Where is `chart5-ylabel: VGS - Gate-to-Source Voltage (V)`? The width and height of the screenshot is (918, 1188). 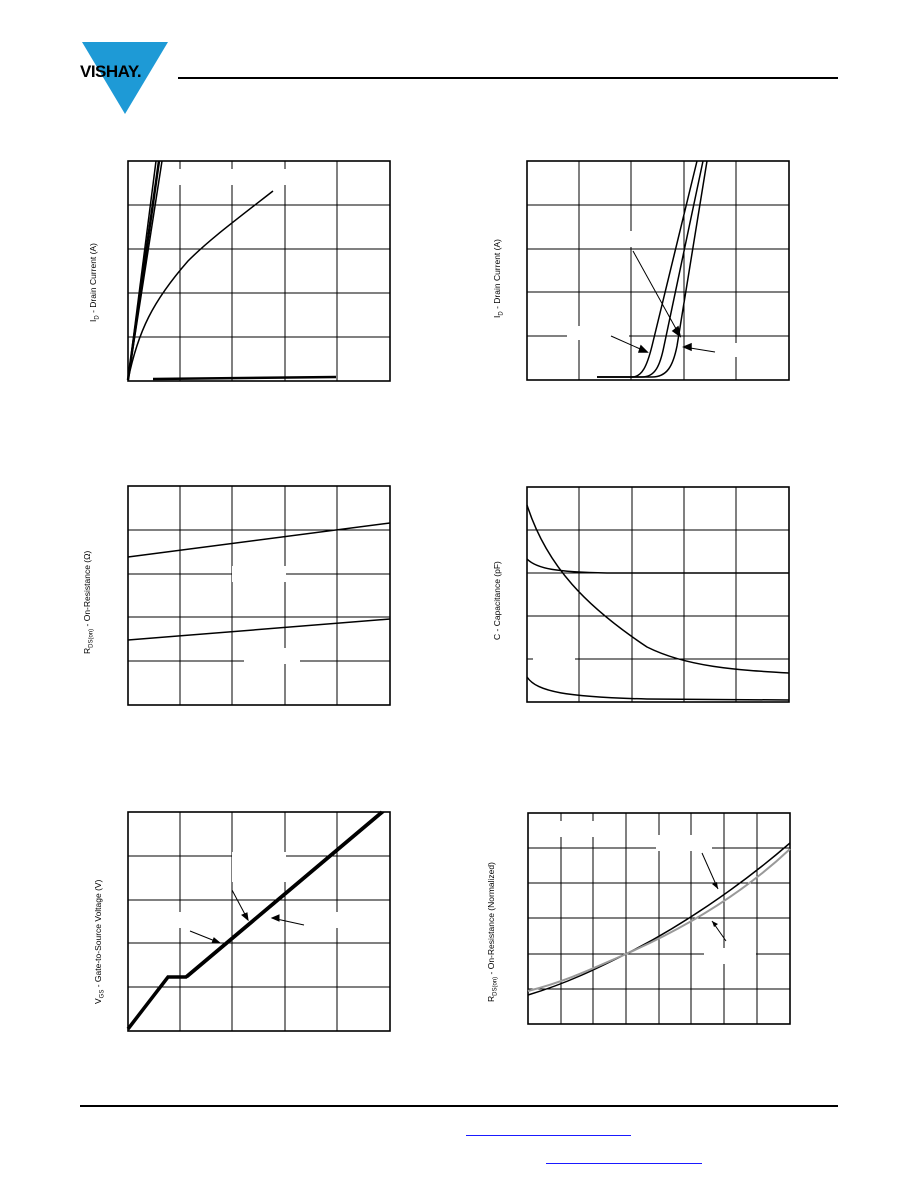 chart5-ylabel: VGS - Gate-to-Source Voltage (V) is located at coordinates (99, 941).